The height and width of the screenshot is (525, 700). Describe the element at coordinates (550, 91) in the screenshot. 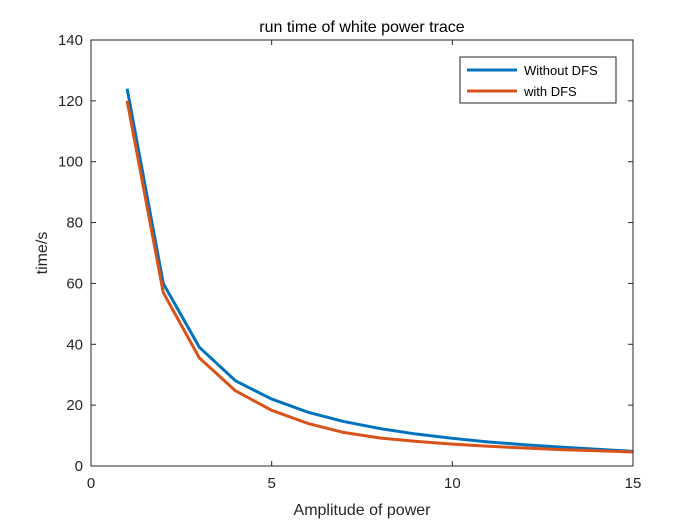

I see `legend-label-2: with DFS` at that location.